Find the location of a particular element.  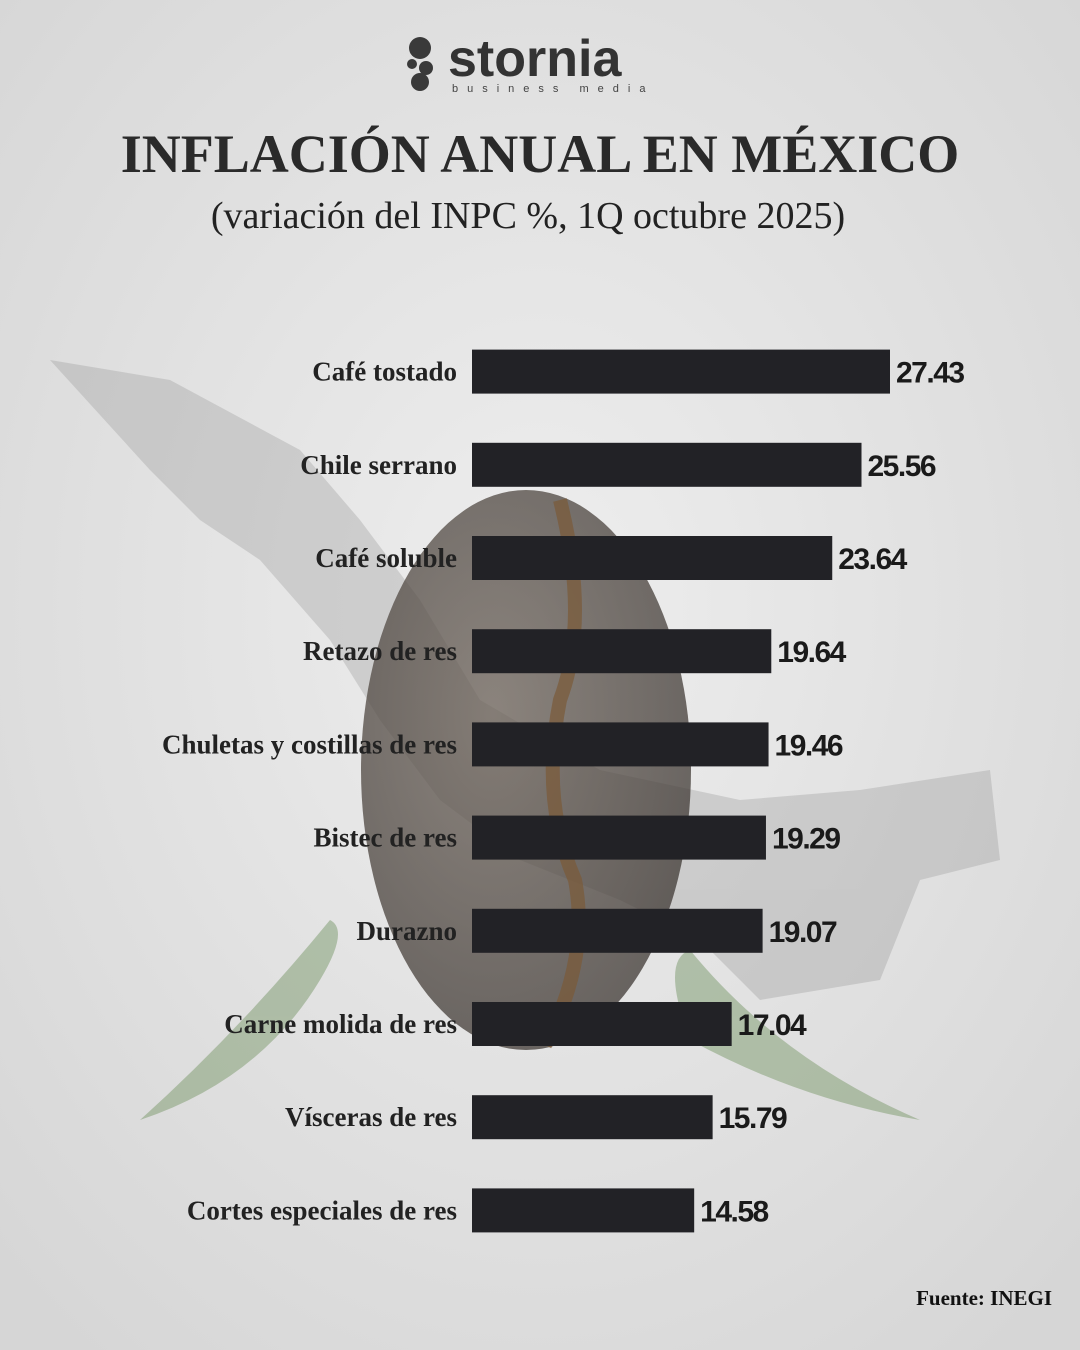

chart-subtitle: (variación del INPC %, 1Q octubre 2025) is located at coordinates (528, 216).